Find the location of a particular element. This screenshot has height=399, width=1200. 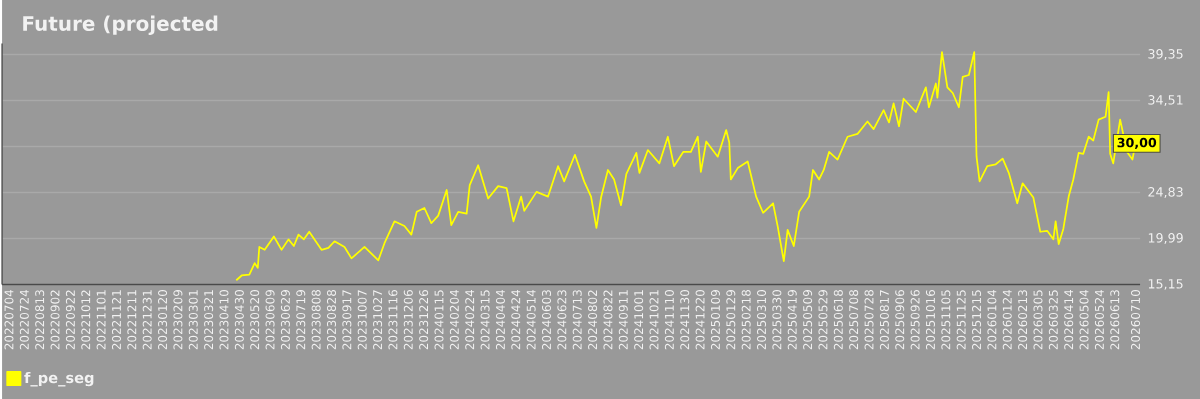

x-tick-label: 20260325 is located at coordinates (1053, 320).